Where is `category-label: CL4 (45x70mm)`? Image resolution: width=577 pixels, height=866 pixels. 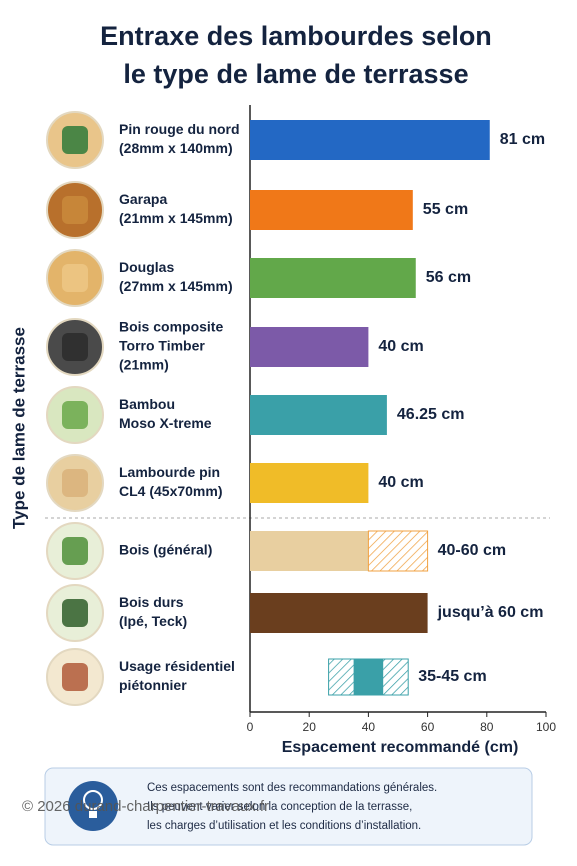
category-label: CL4 (45x70mm) is located at coordinates (171, 491).